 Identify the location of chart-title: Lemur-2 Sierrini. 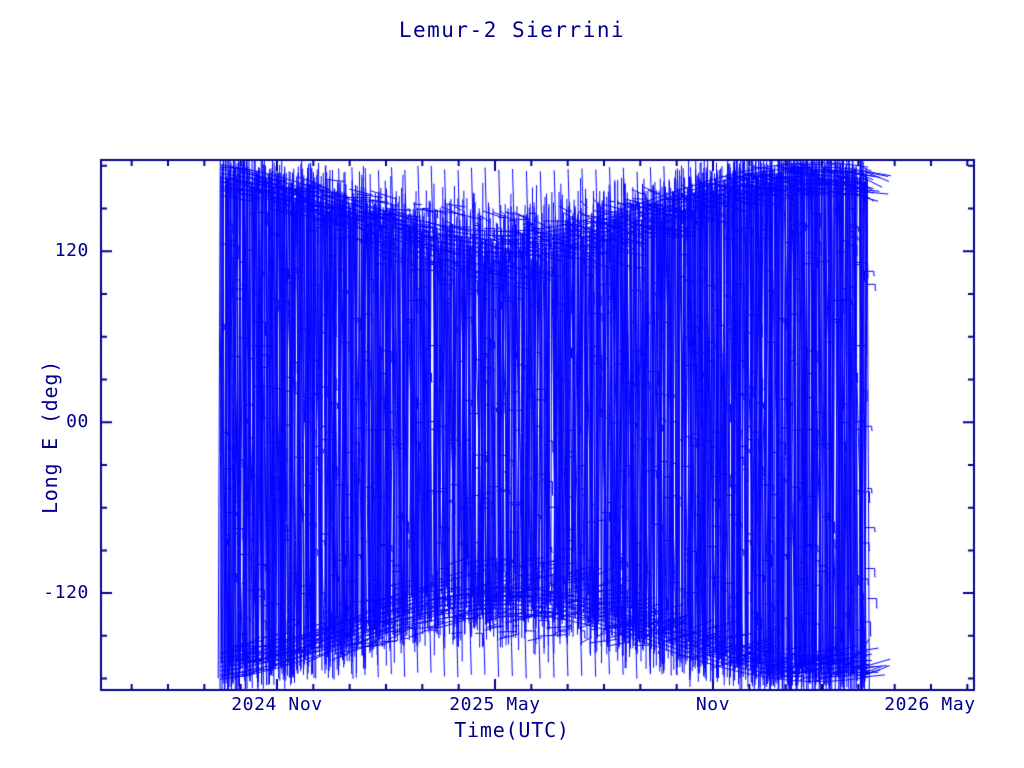
(512, 30).